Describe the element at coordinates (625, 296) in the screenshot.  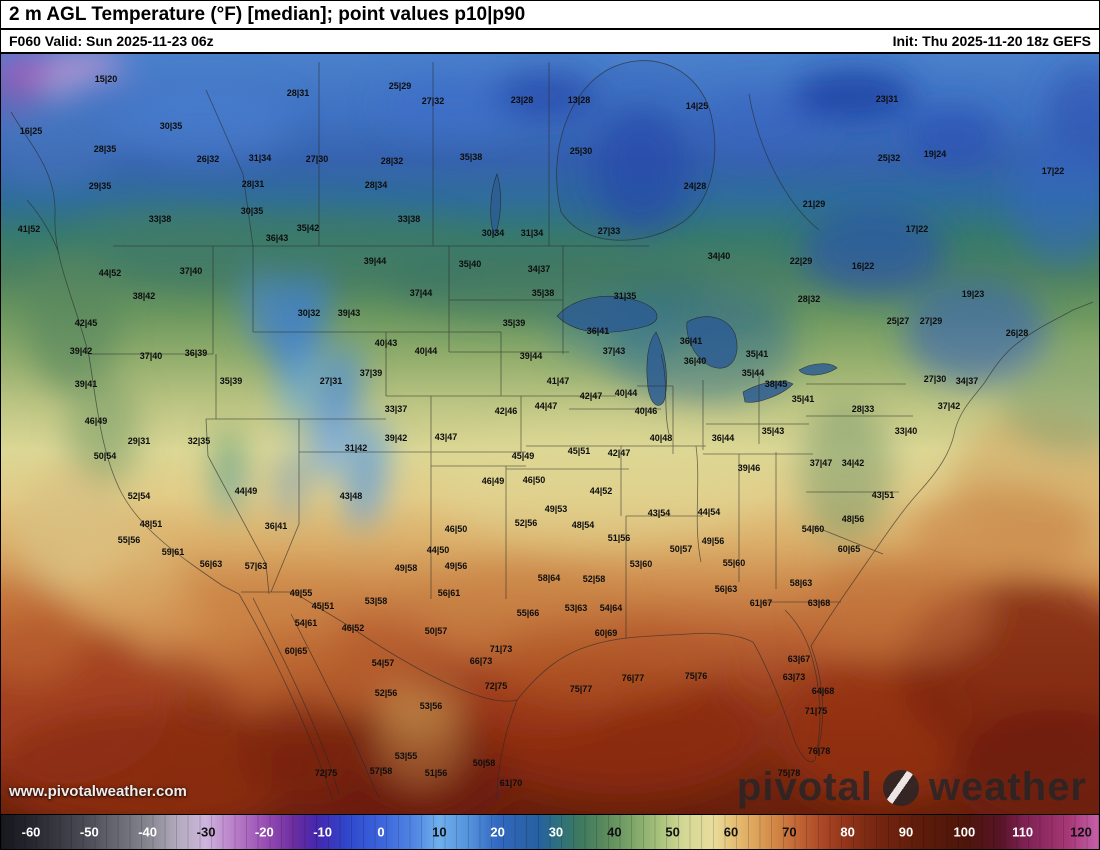
I see `point-value: 31|35` at that location.